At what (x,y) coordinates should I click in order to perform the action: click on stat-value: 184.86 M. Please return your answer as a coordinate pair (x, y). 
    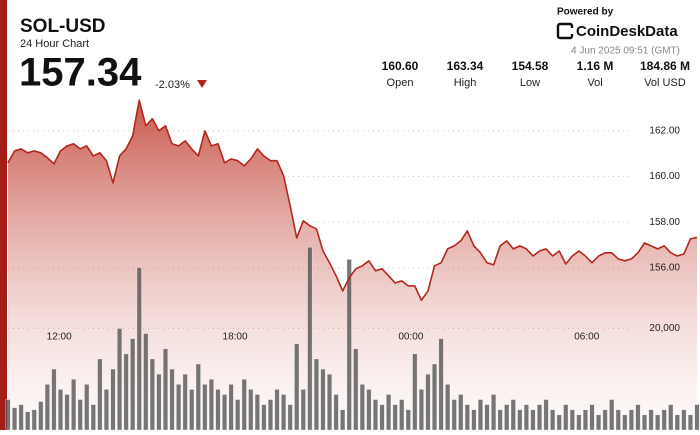
    Looking at the image, I should click on (665, 66).